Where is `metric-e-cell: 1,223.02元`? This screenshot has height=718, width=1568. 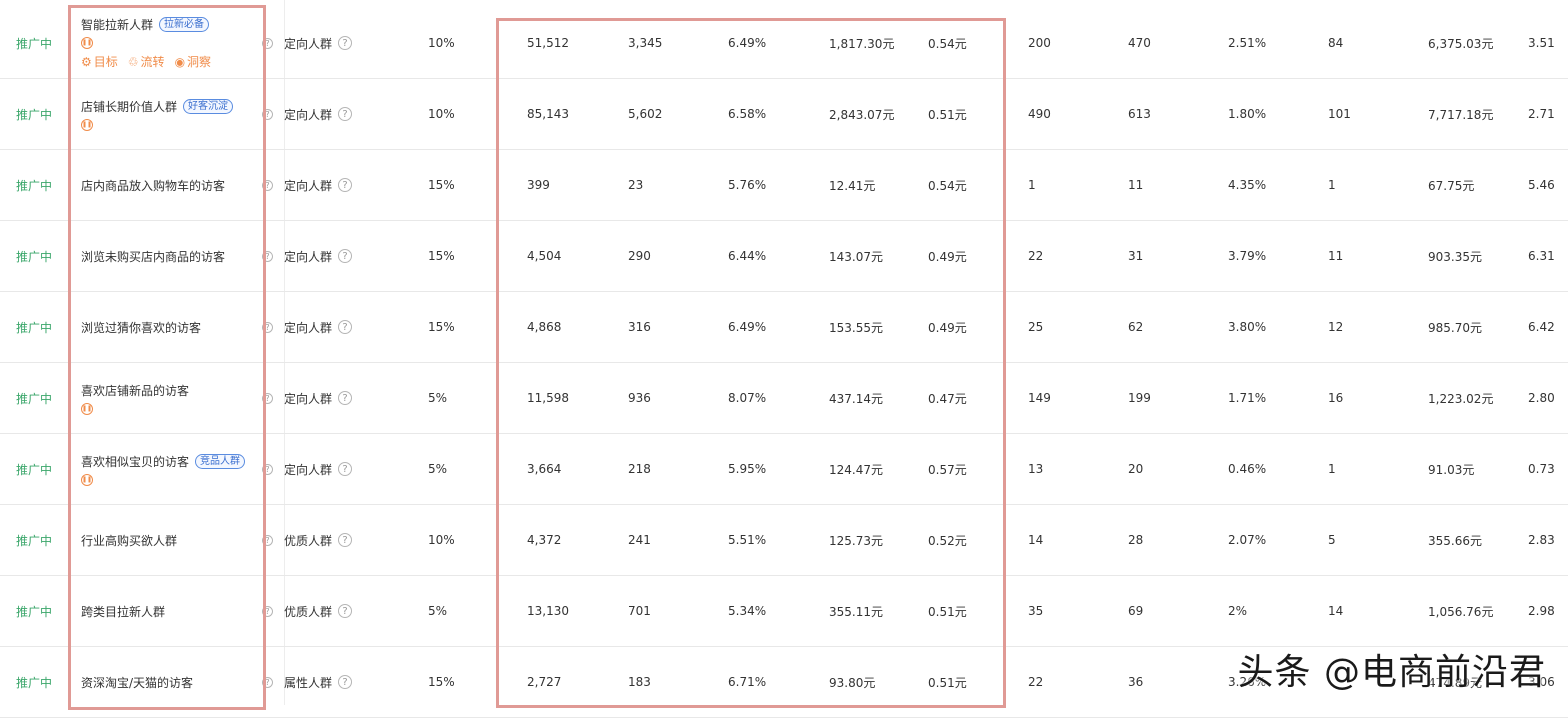 metric-e-cell: 1,223.02元 is located at coordinates (1461, 398).